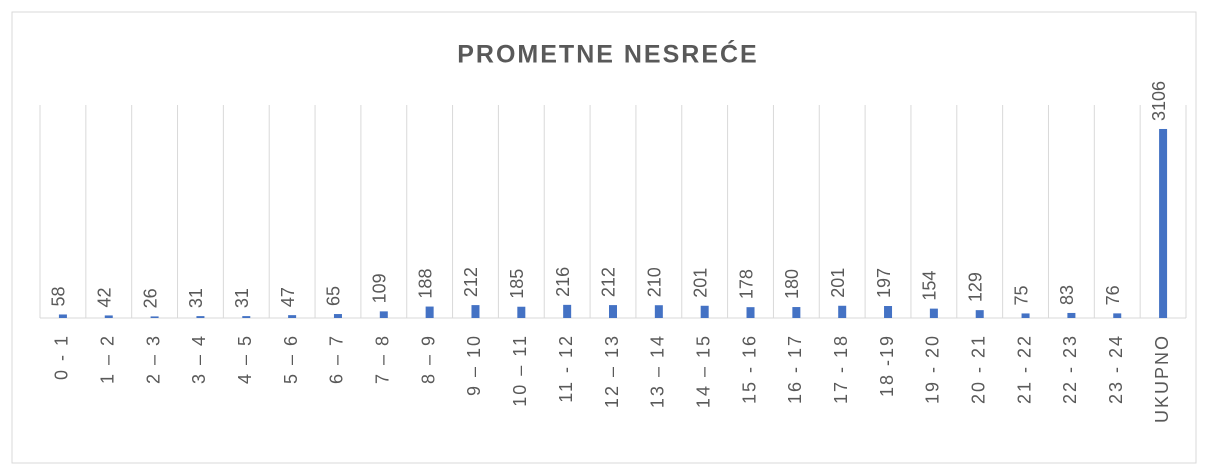  I want to click on data-label: 180, so click(792, 284).